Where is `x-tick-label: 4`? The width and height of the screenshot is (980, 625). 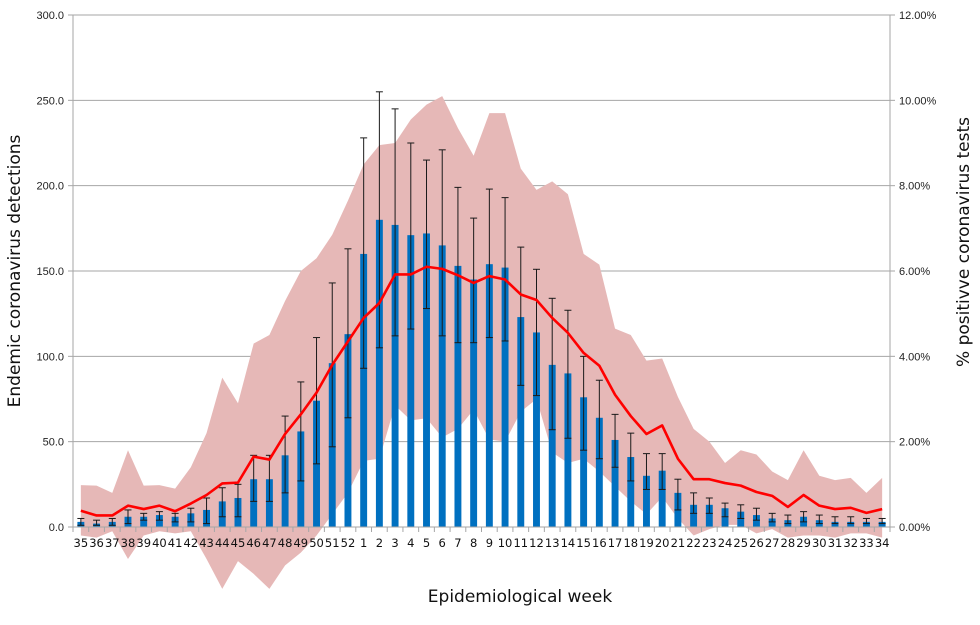
x-tick-label: 4 is located at coordinates (410, 543).